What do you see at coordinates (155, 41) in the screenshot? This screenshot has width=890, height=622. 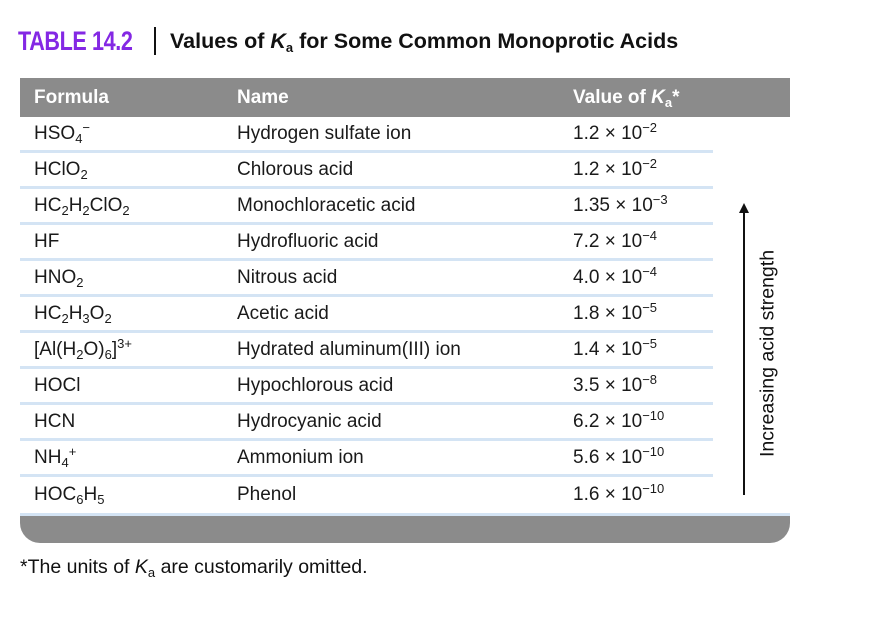 I see `title-divider` at bounding box center [155, 41].